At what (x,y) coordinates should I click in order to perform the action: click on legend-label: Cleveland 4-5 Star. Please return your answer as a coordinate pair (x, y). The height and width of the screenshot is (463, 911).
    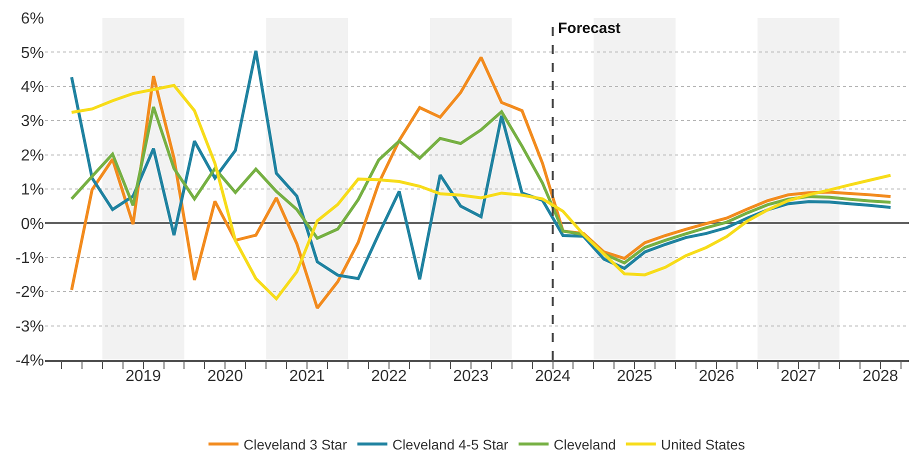
    Looking at the image, I should click on (450, 444).